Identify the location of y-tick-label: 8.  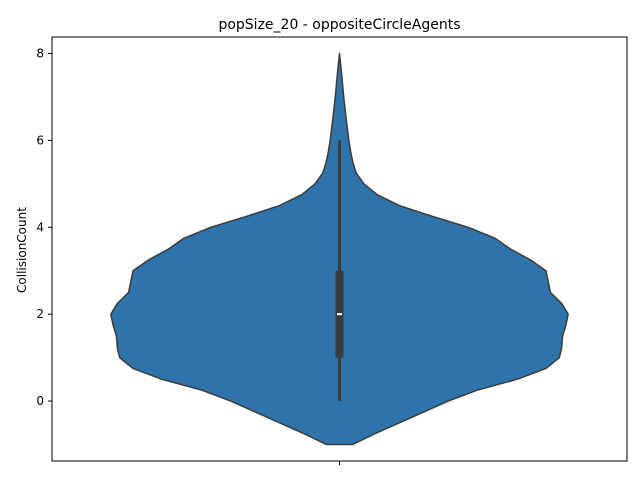
(40, 54).